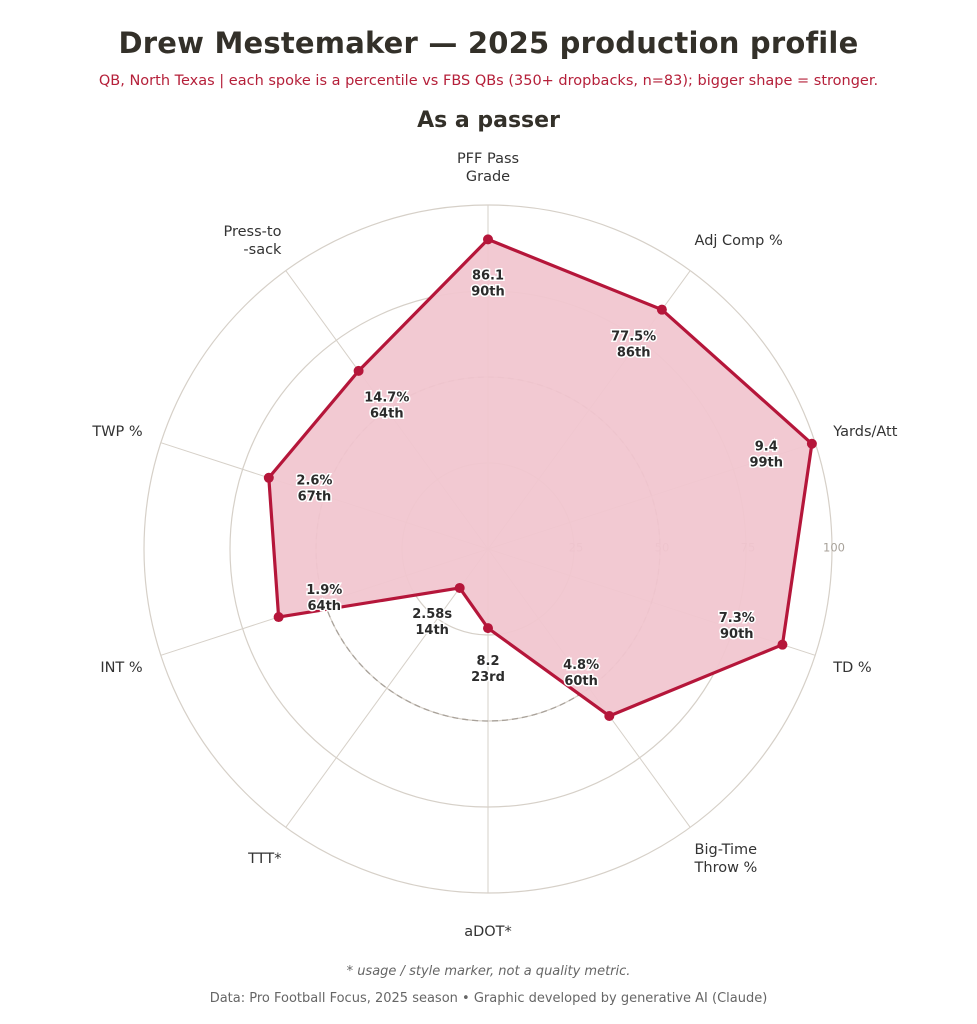  I want to click on percentile-text-7: 64th, so click(324, 606).